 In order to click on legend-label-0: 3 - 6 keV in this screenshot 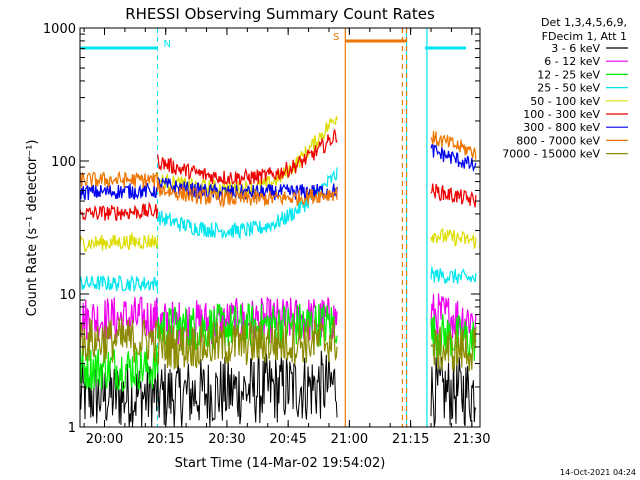, I will do `click(575, 48)`.